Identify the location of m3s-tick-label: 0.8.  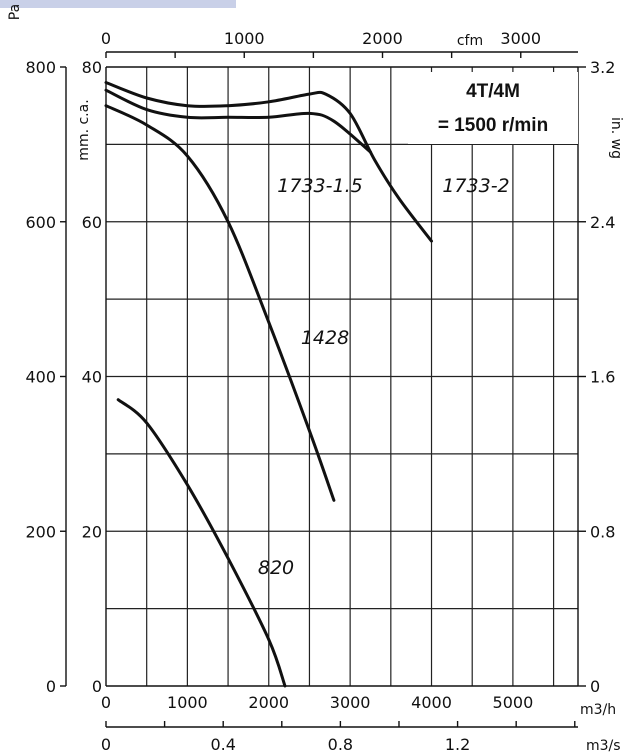
(340, 744).